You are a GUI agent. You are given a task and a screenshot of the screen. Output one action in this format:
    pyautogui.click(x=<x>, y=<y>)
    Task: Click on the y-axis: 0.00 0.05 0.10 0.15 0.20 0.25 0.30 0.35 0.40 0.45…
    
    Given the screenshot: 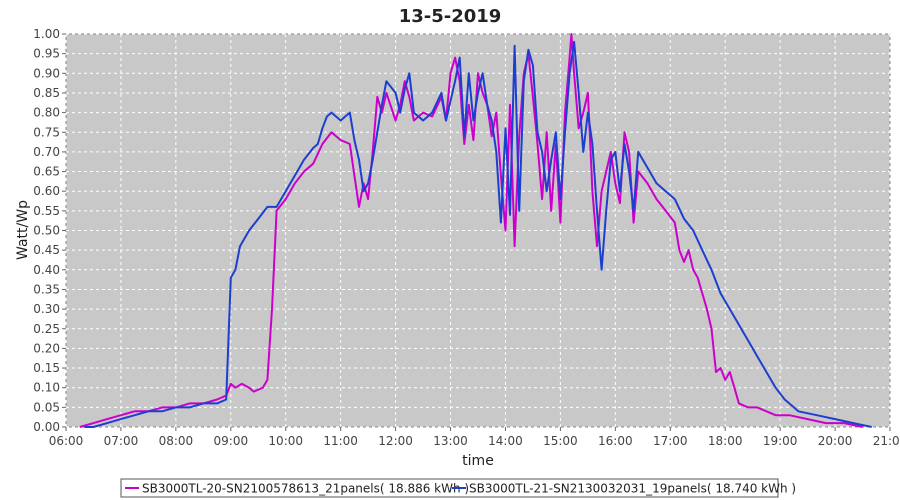 What is the action you would take?
    pyautogui.click(x=49, y=230)
    